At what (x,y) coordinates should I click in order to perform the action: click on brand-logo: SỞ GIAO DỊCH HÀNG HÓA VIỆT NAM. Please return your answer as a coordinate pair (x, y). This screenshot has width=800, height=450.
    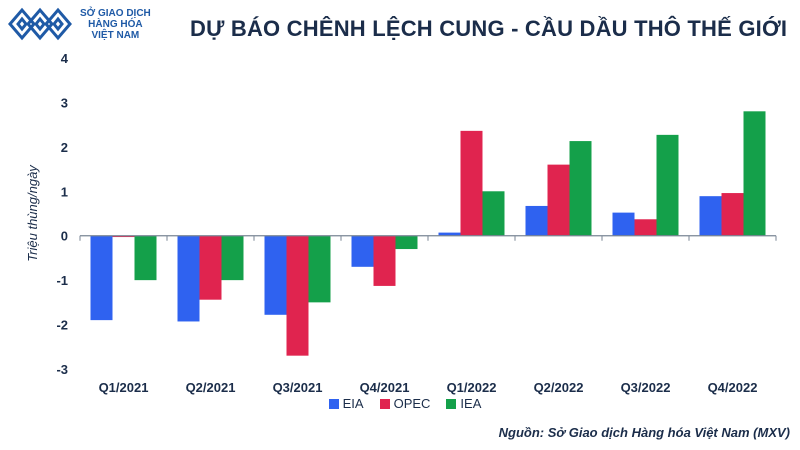
    Looking at the image, I should click on (79, 24).